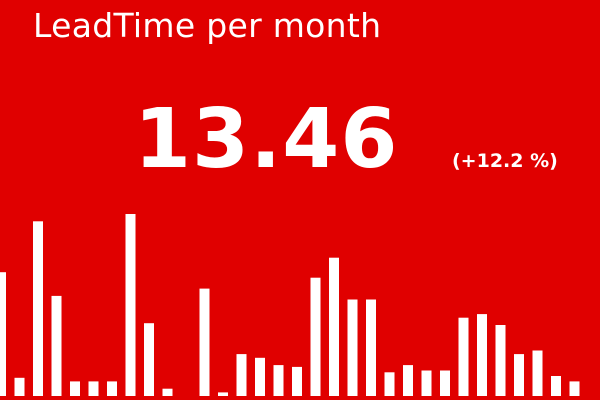  Describe the element at coordinates (505, 161) in the screenshot. I see `kpi-delta: (+12.2 %)` at that location.